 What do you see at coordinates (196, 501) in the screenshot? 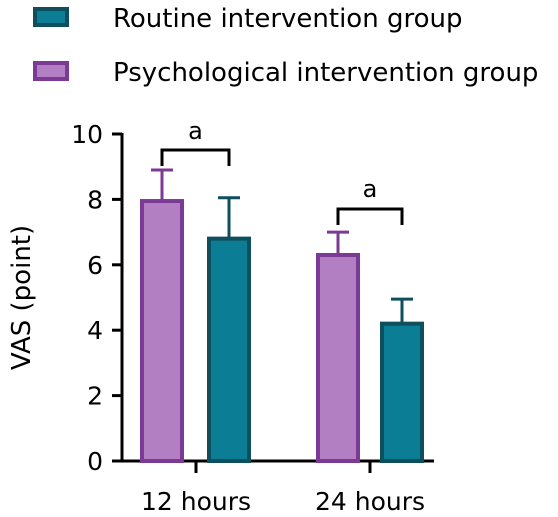
I see `x-tick-label: 12 hours` at bounding box center [196, 501].